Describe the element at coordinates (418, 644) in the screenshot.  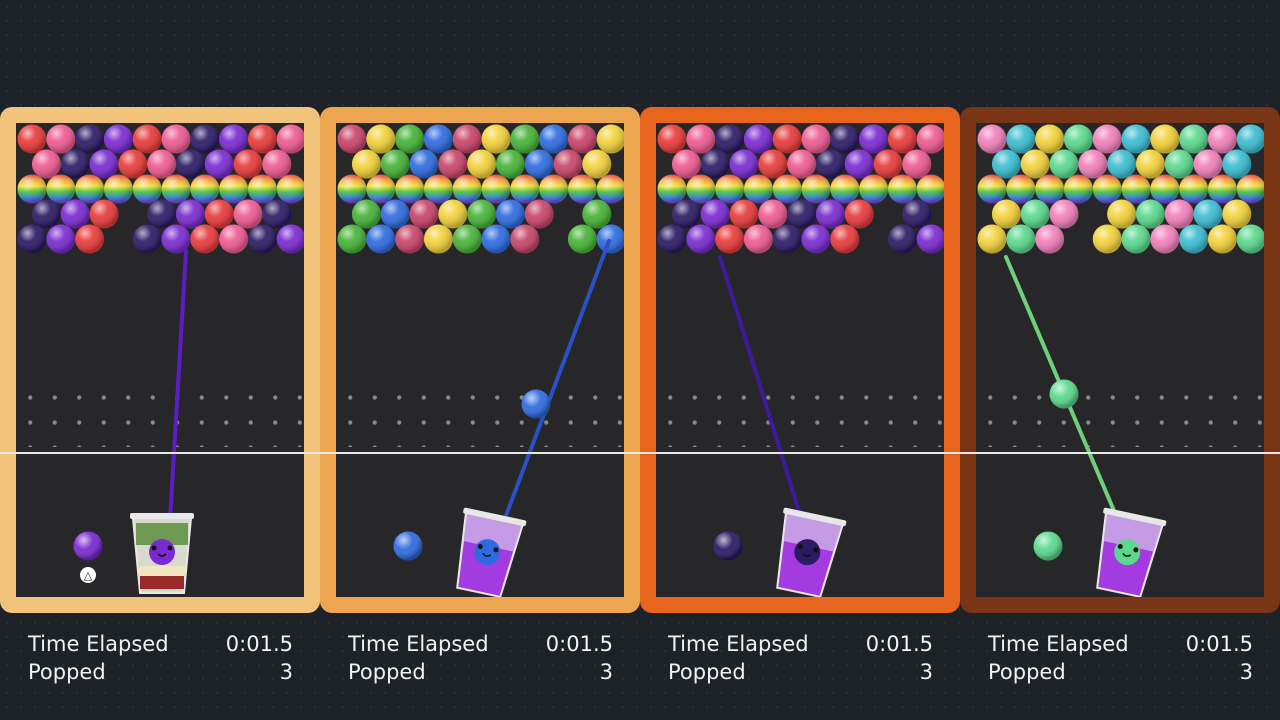
I see `time-label: Time Elapsed` at that location.